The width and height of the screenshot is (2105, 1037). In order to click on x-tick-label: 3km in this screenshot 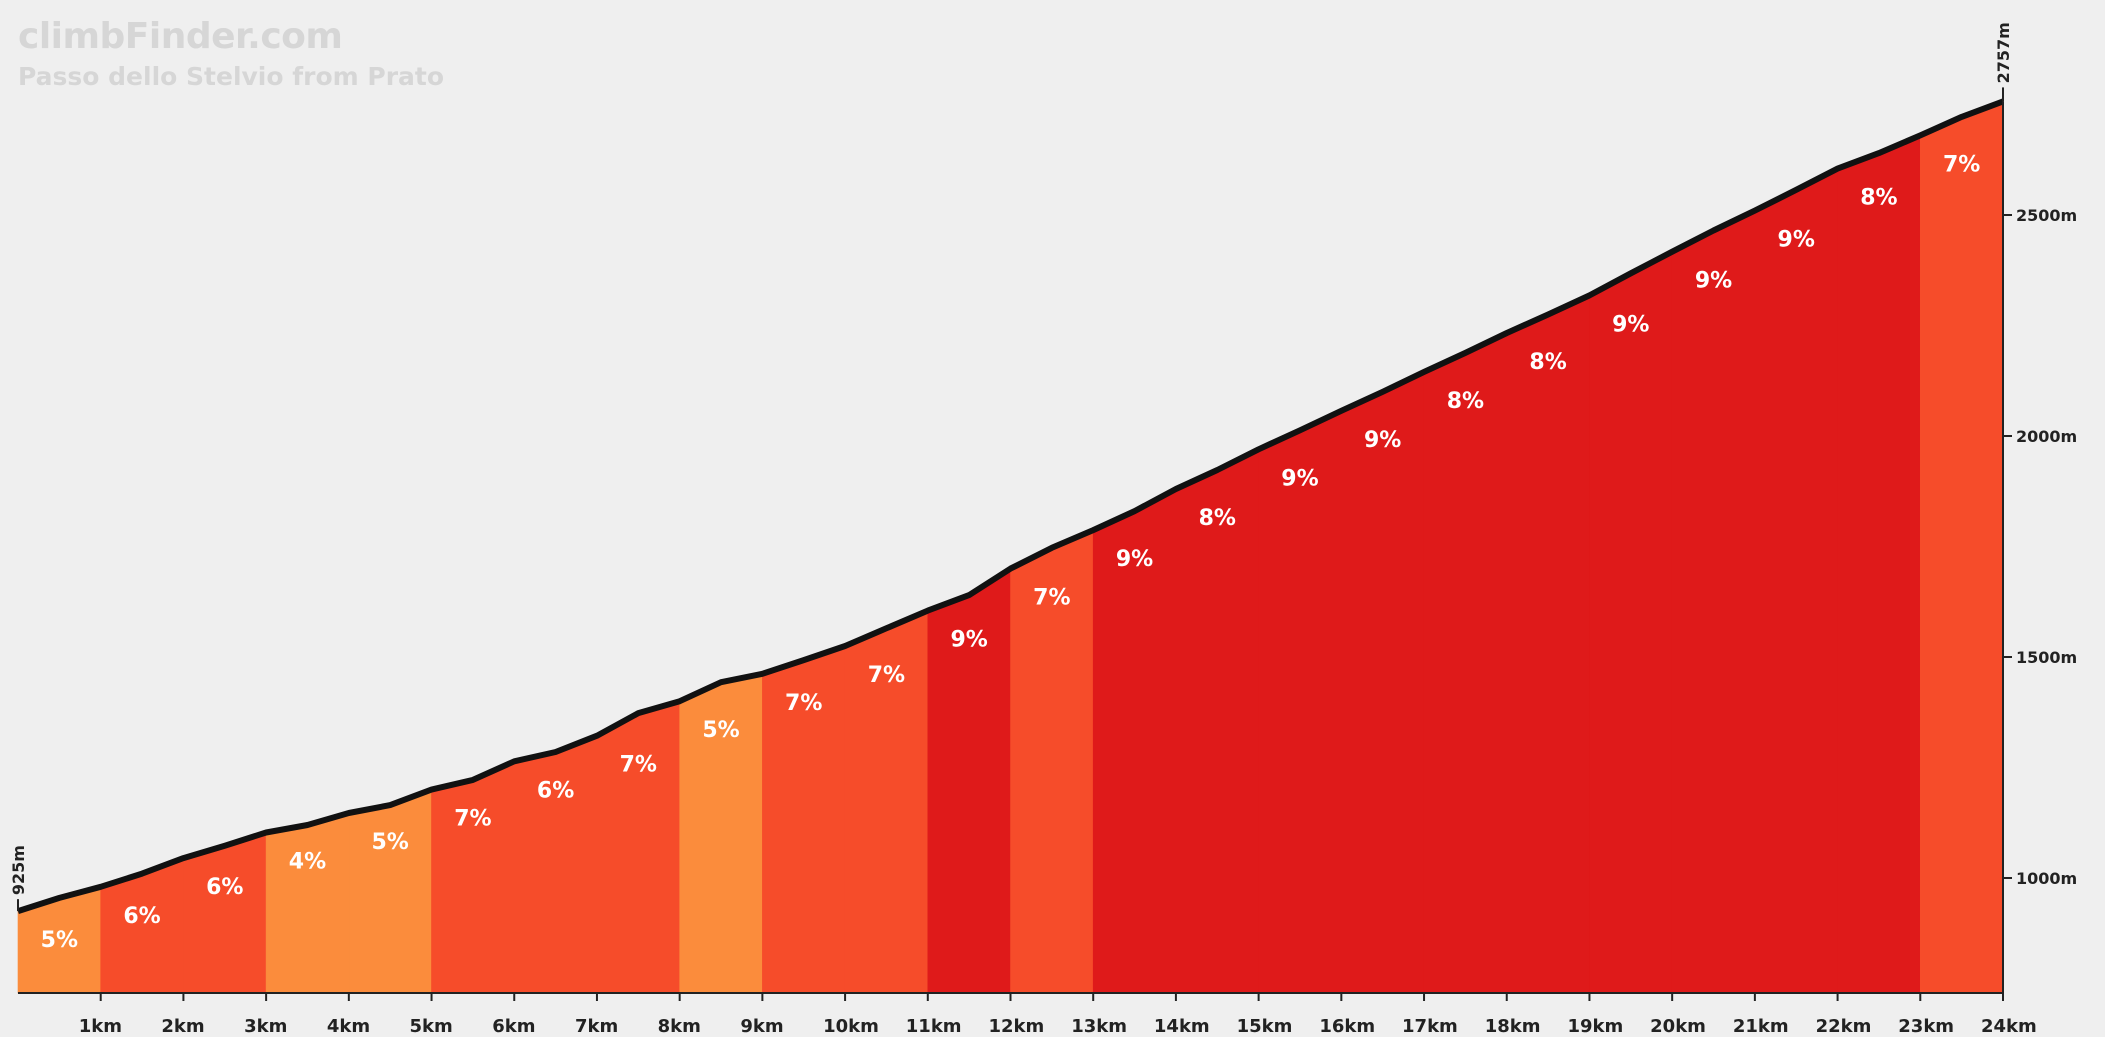, I will do `click(265, 1026)`.